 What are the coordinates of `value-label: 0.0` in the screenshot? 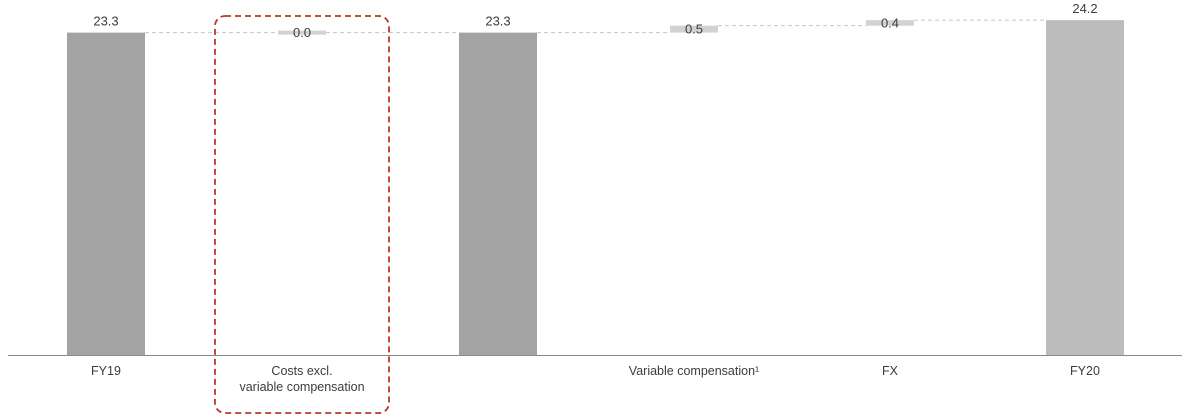 It's located at (302, 32).